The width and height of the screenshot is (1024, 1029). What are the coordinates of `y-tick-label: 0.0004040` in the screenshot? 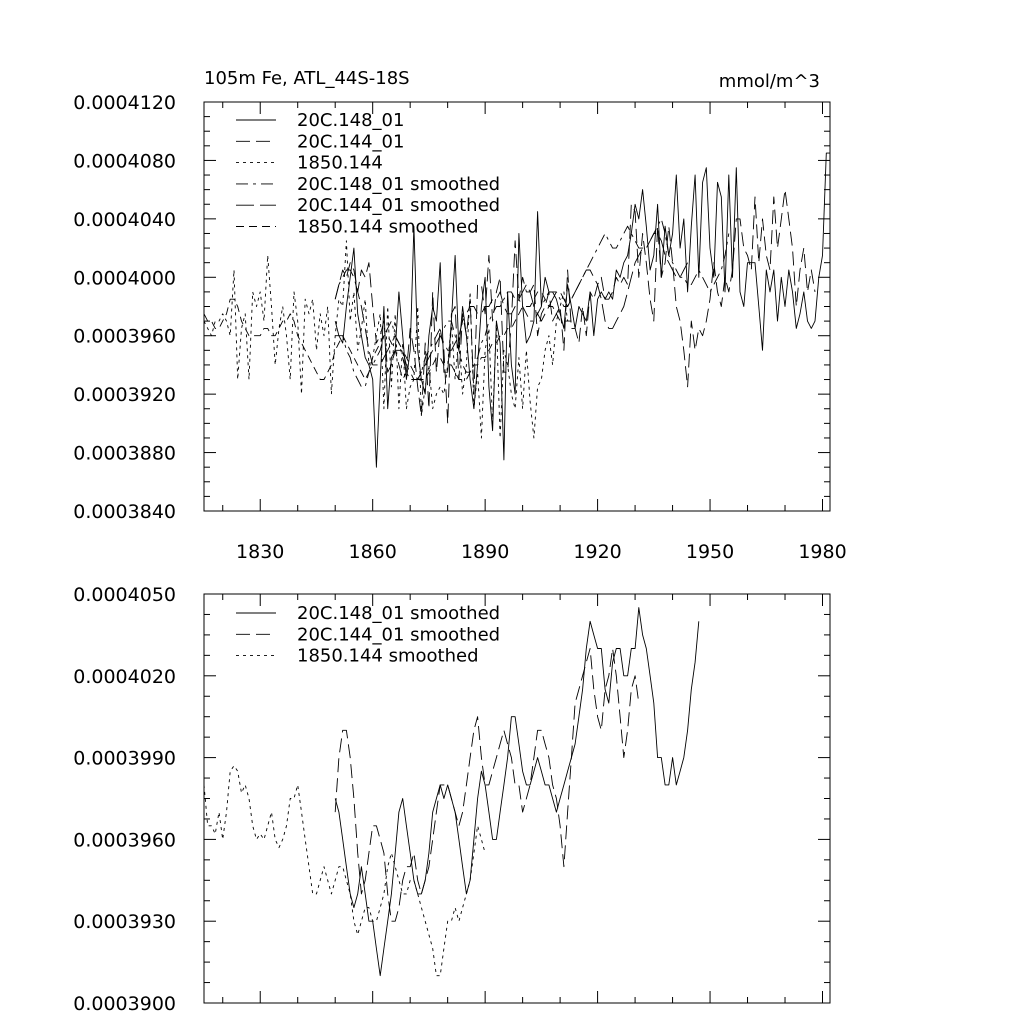 It's located at (124, 220).